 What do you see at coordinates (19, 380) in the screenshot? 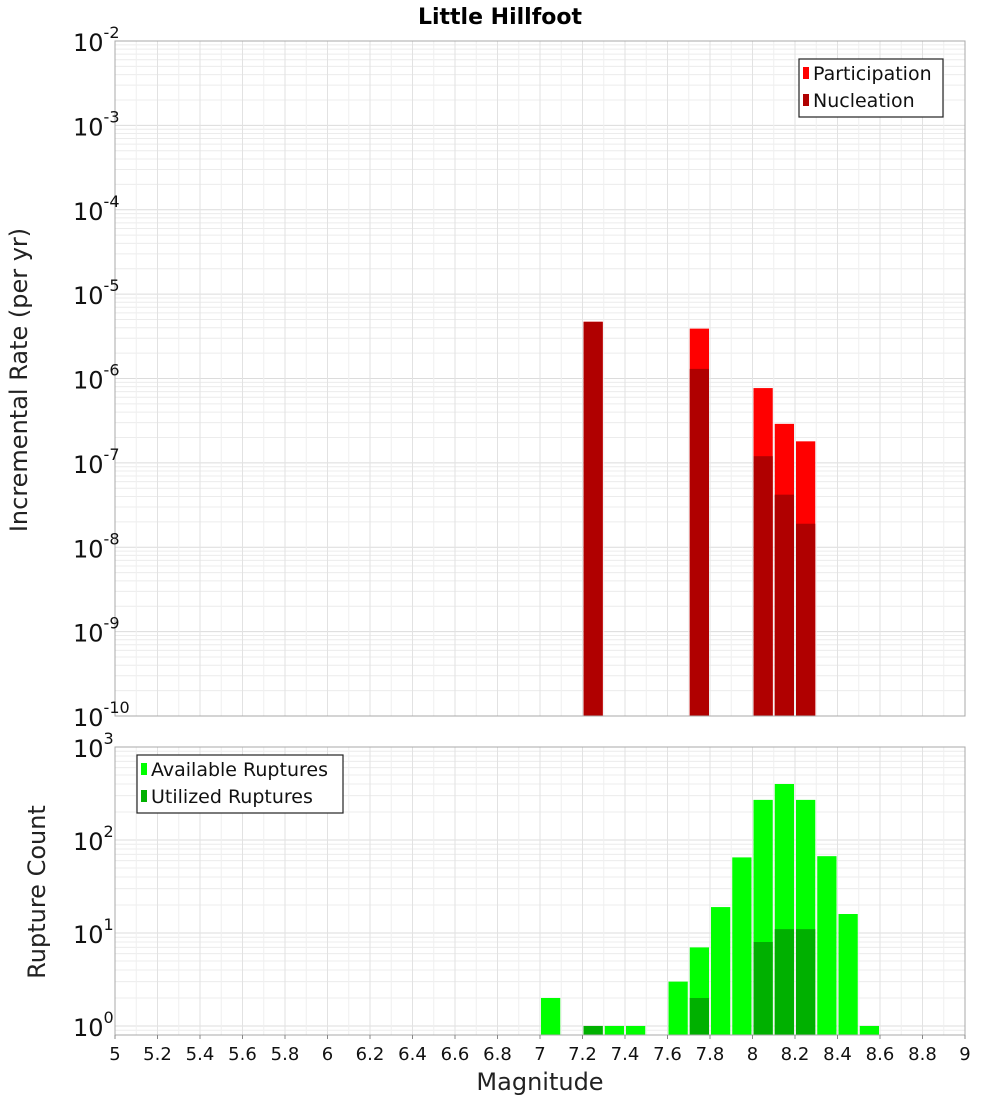
I see `top-y-axis-label: Incremental Rate (per yr)` at bounding box center [19, 380].